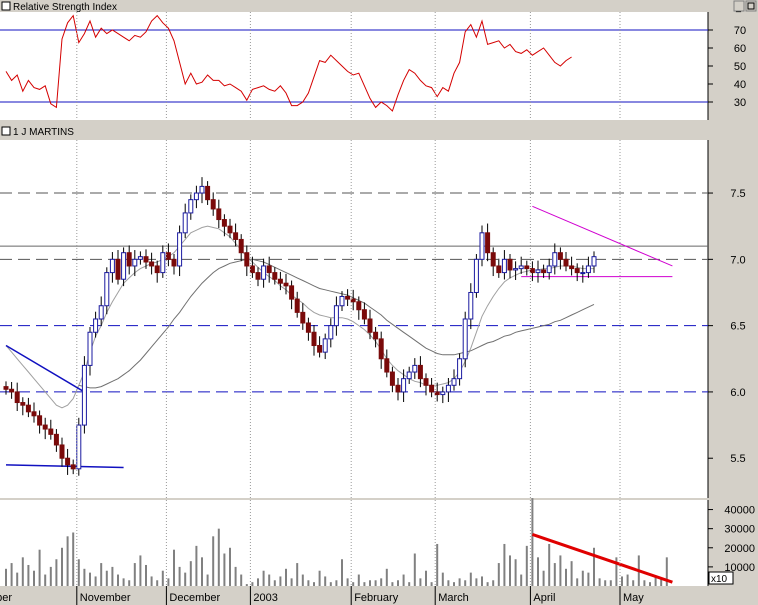  What do you see at coordinates (6, 131) in the screenshot?
I see `price-panel-checkbox` at bounding box center [6, 131].